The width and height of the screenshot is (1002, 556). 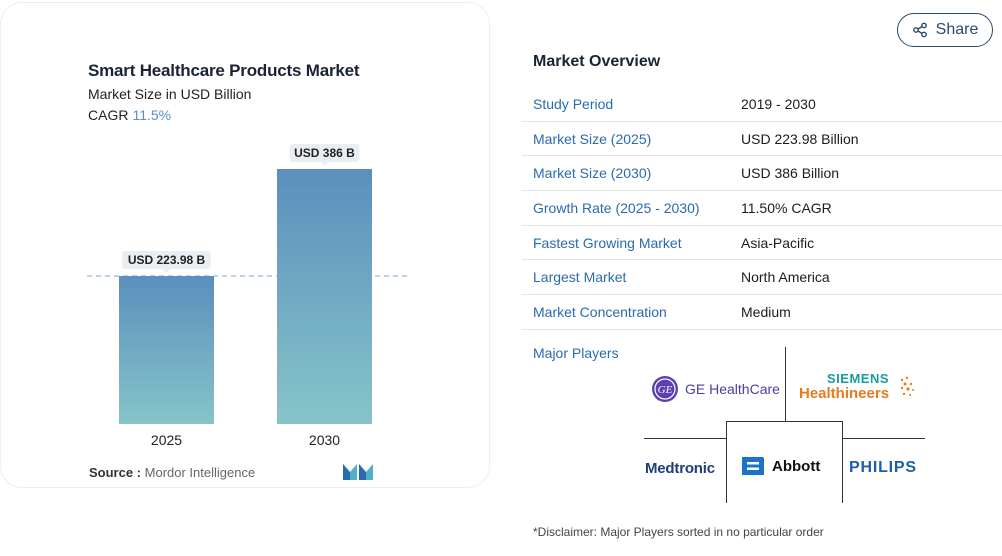 What do you see at coordinates (778, 242) in the screenshot?
I see `overview-value: Asia-Pacific` at bounding box center [778, 242].